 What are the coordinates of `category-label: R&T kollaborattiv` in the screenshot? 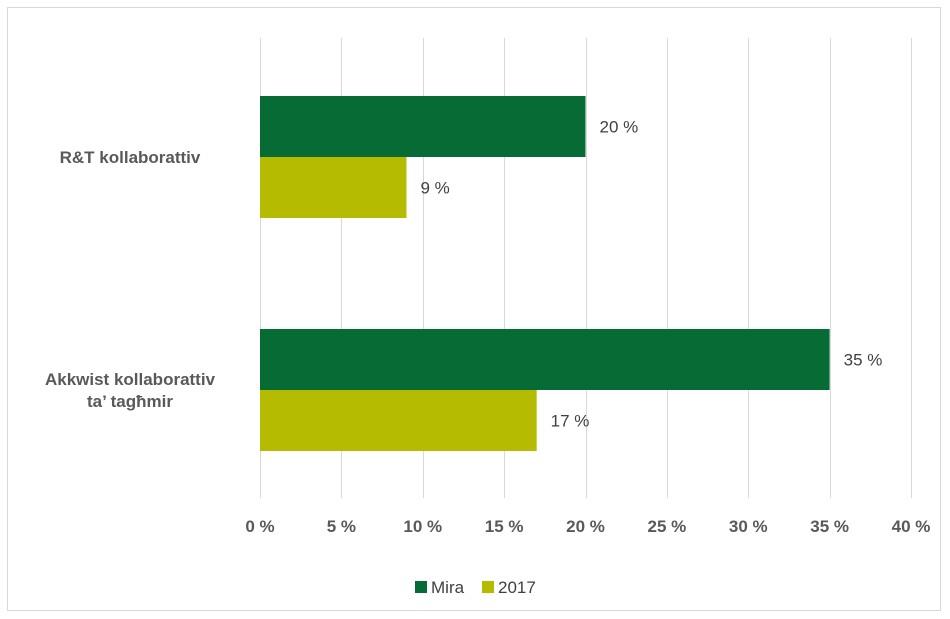 It's located at (130, 157).